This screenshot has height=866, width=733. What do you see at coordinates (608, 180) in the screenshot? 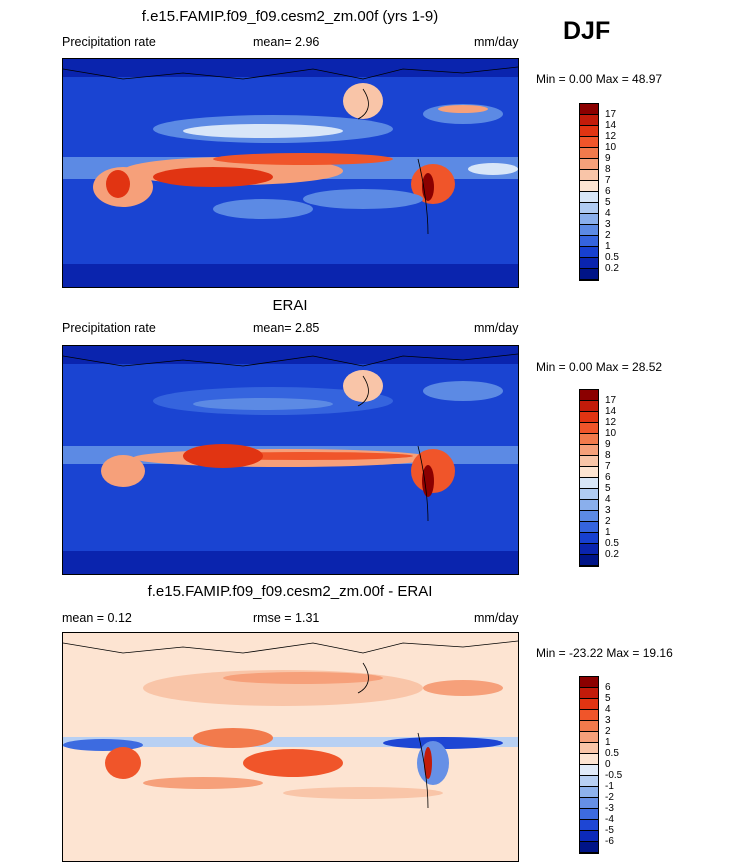
I see `colorbar-1-tick-label: 7` at bounding box center [608, 180].